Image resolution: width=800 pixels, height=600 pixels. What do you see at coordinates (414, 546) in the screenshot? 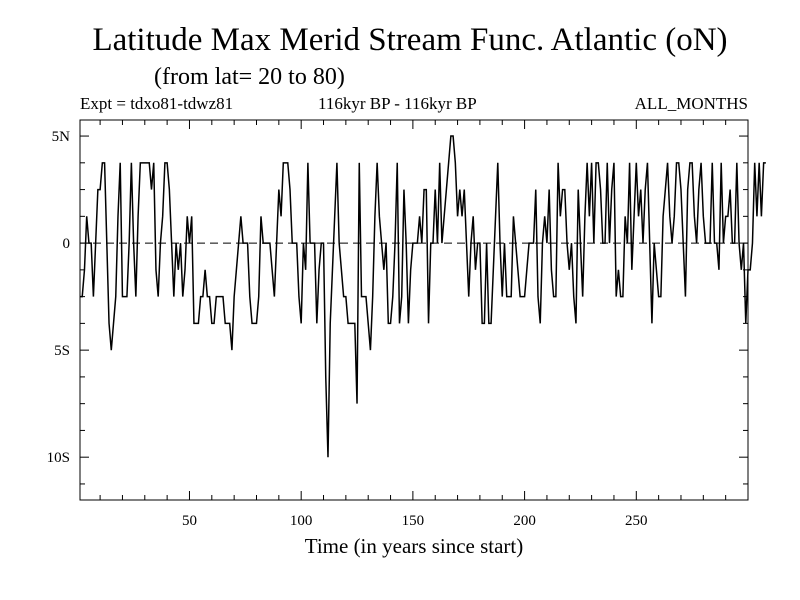
I see `x-axis-title: Time (in years since start)` at bounding box center [414, 546].